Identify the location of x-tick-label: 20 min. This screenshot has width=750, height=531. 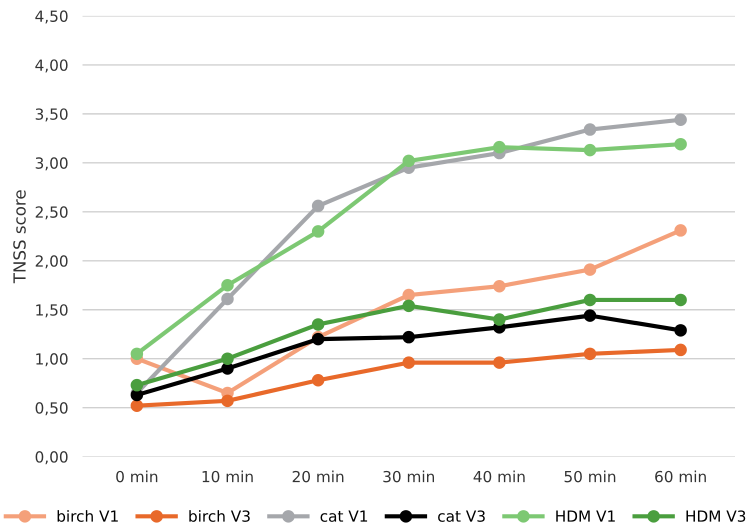
(318, 476).